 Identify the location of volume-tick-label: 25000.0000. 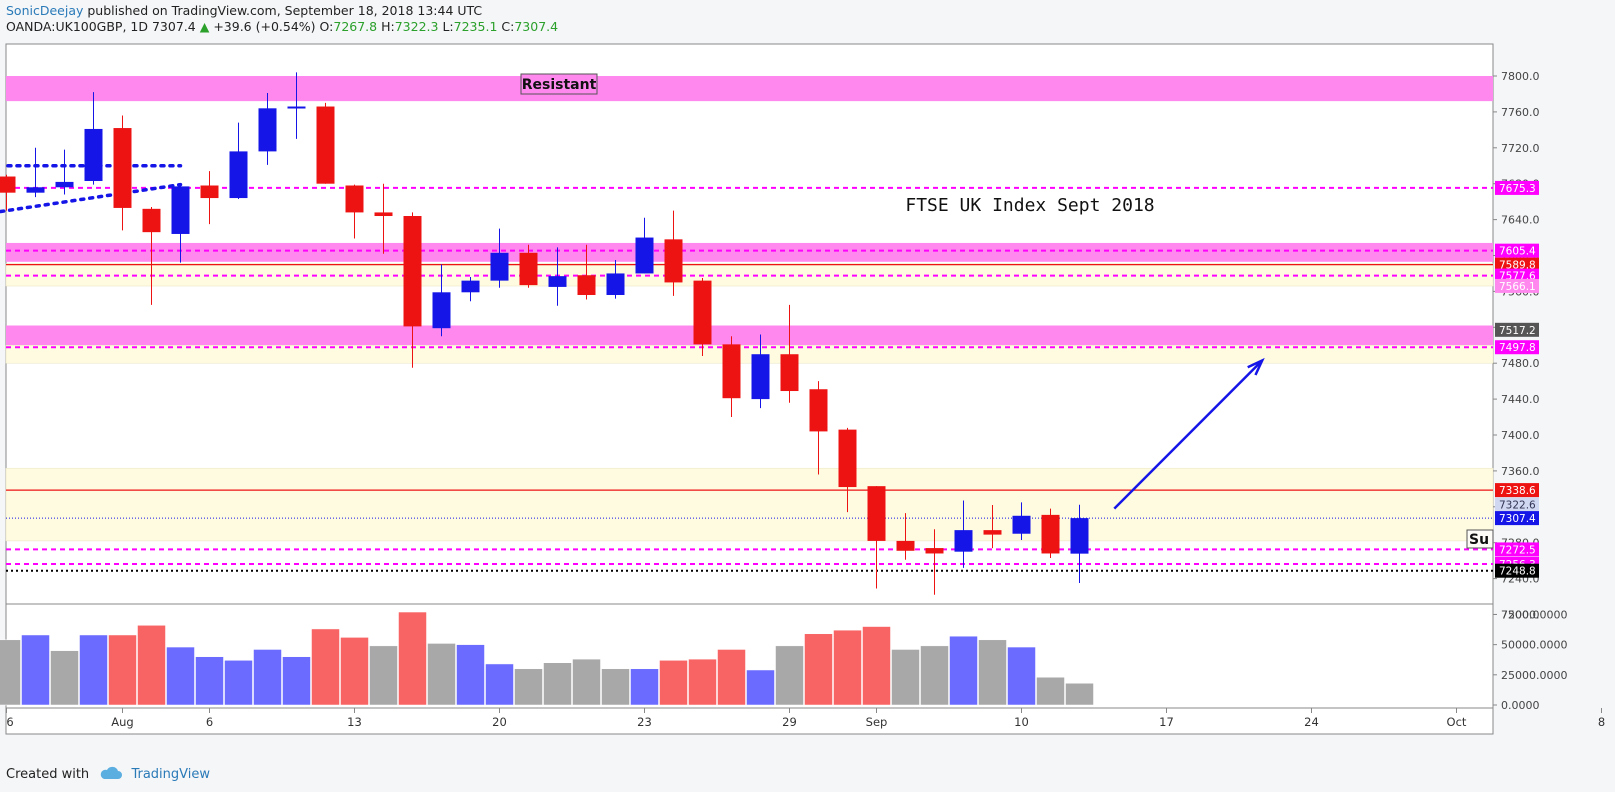
(1534, 675).